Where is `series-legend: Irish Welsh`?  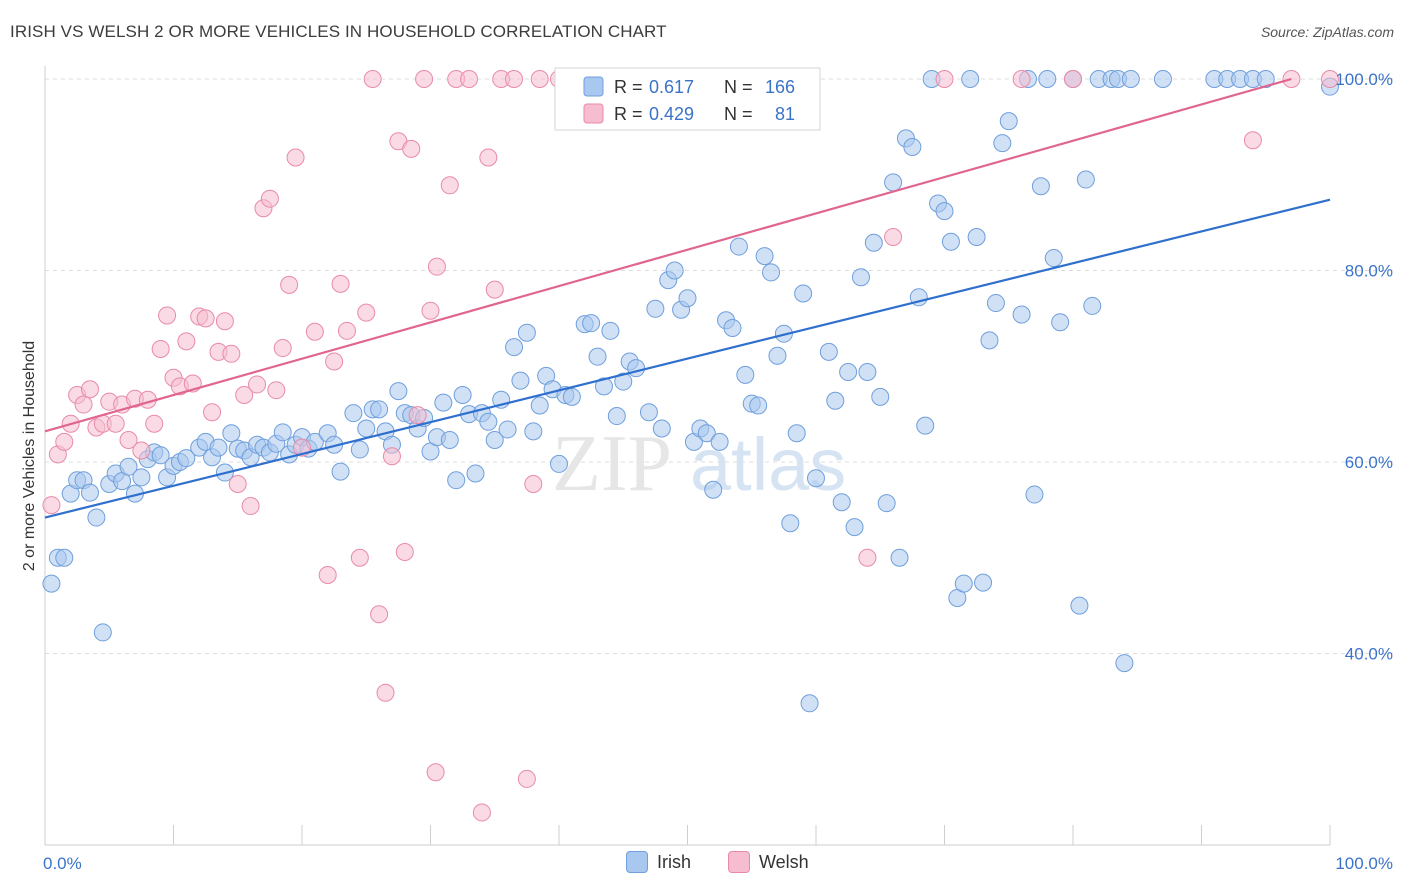
series-legend: Irish Welsh is located at coordinates (703, 864).